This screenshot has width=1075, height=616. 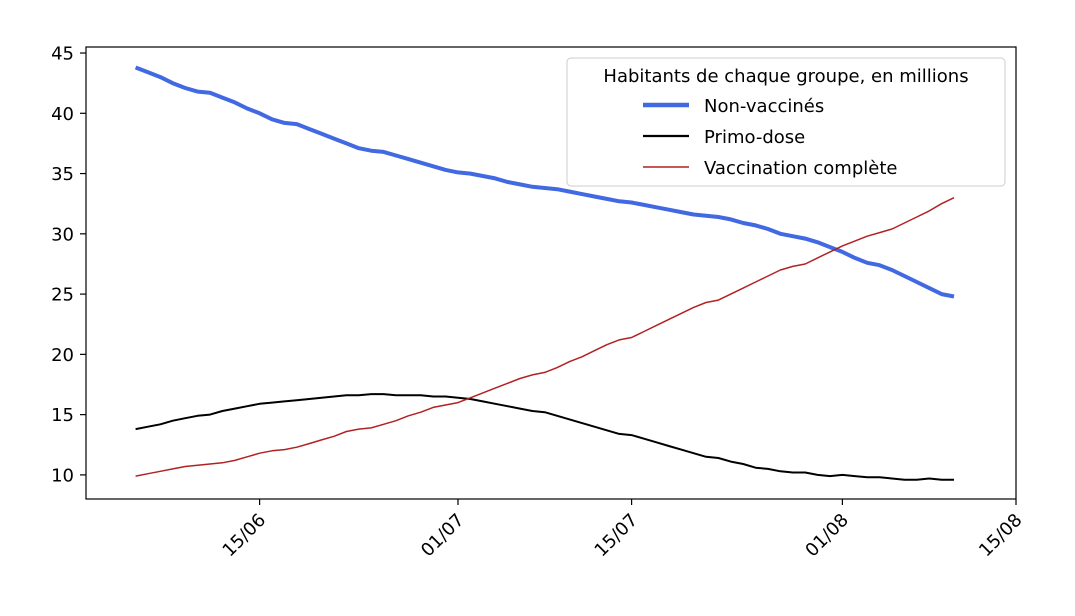 What do you see at coordinates (62, 415) in the screenshot?
I see `y-tick-label: 15` at bounding box center [62, 415].